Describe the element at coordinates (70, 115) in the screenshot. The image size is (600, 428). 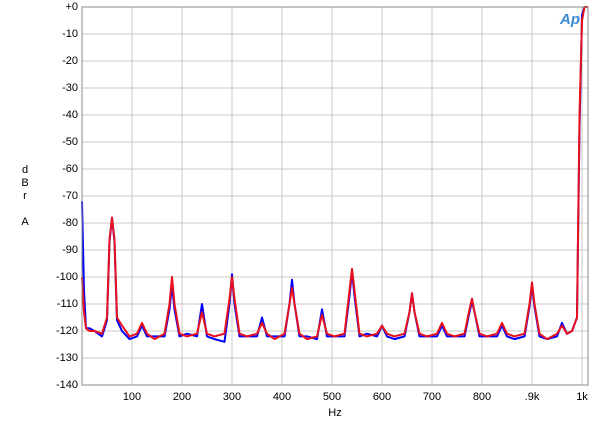
I see `y-tick-label: -40` at that location.